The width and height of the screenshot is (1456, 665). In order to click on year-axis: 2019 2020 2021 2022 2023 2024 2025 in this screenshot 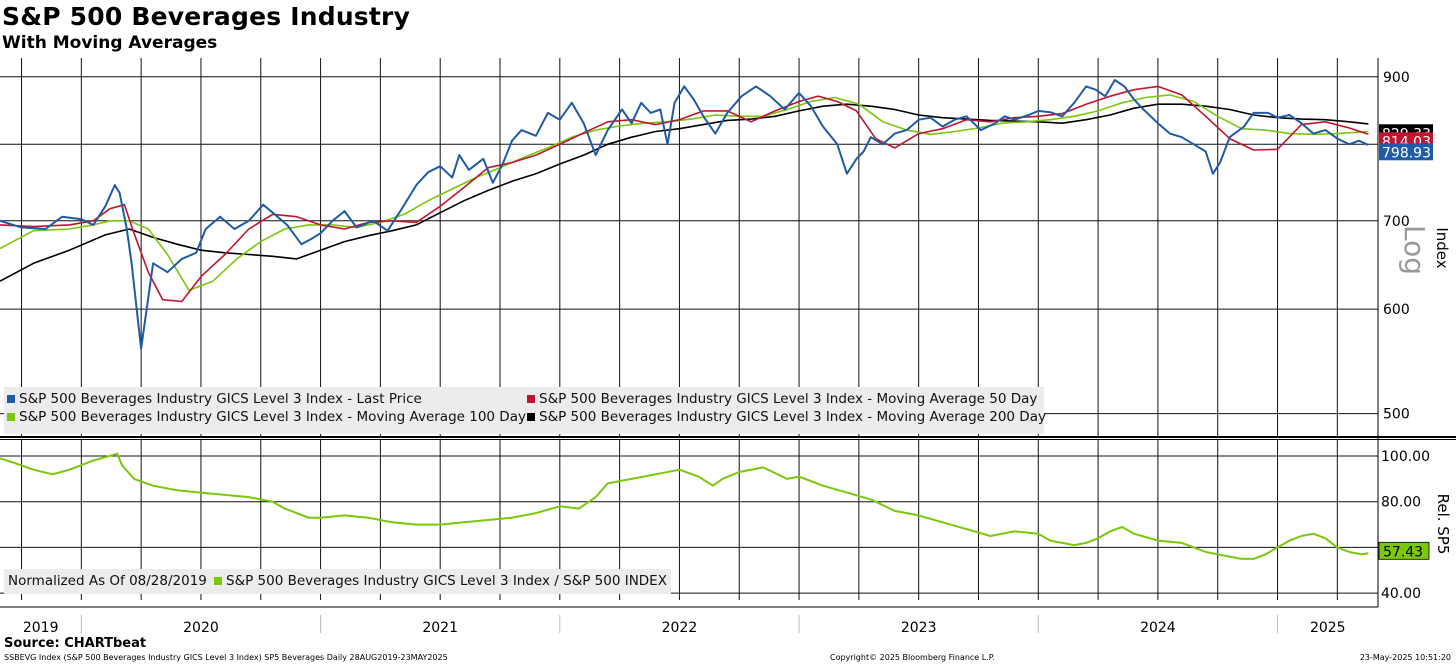, I will do `click(684, 625)`.